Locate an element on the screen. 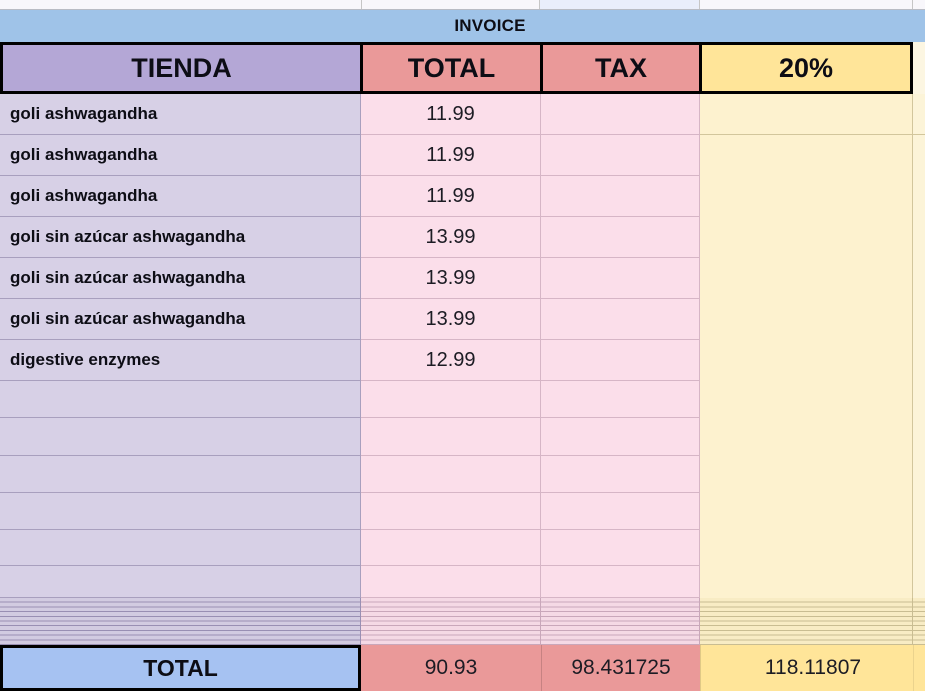 The width and height of the screenshot is (925, 691). collapsed-rows-strip is located at coordinates (462, 621).